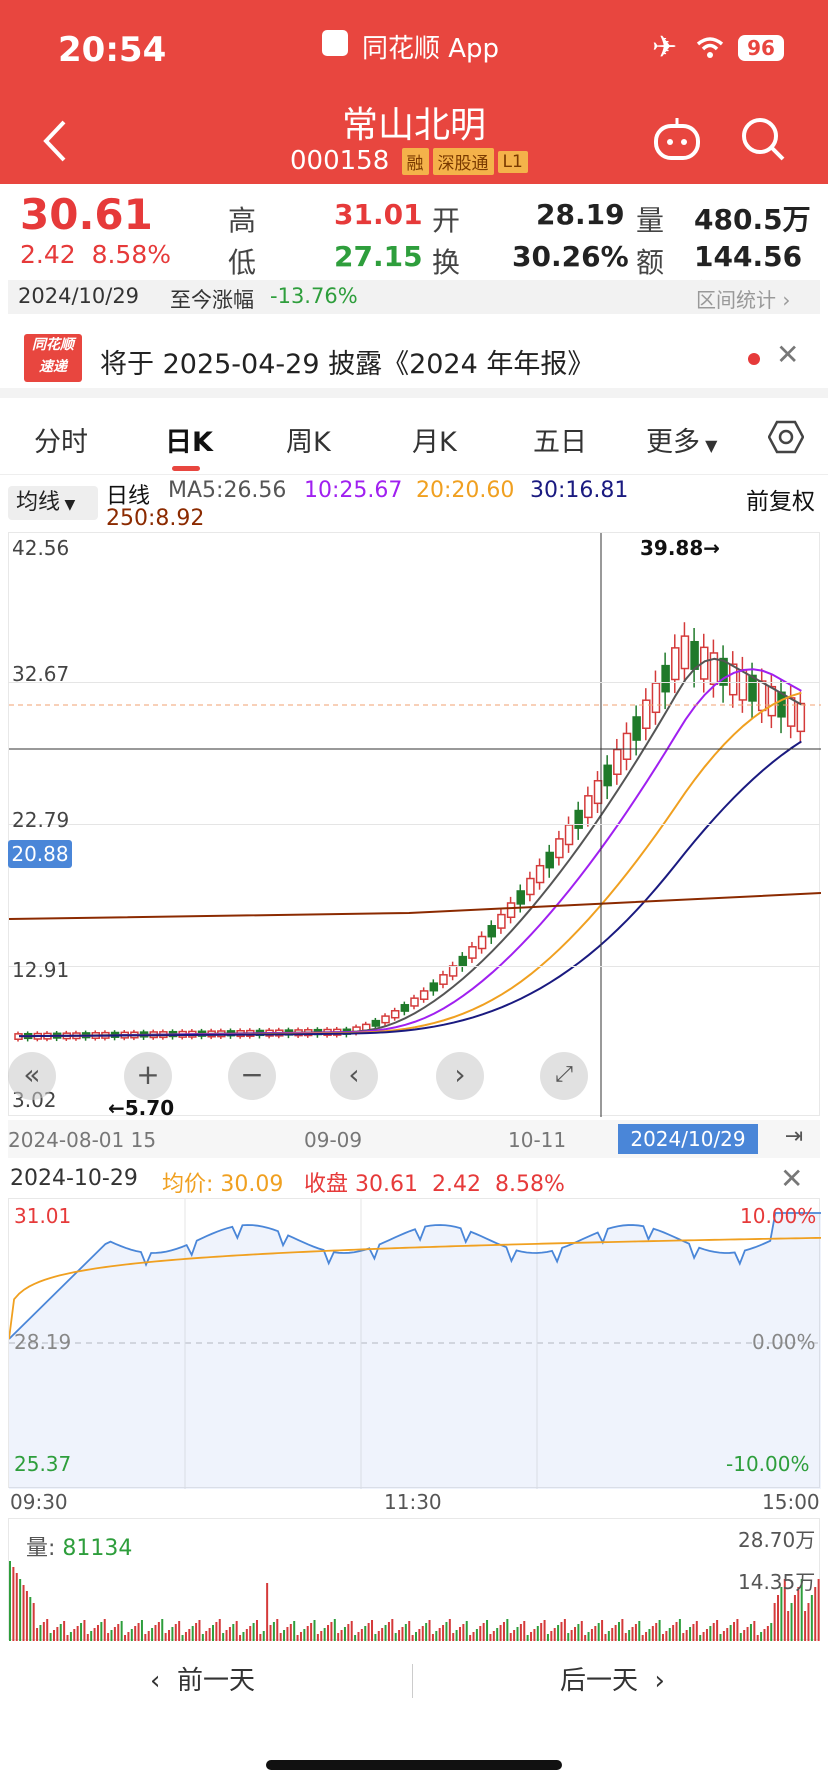 The height and width of the screenshot is (1792, 828). Describe the element at coordinates (333, 1140) in the screenshot. I see `date-label: 09-09` at that location.